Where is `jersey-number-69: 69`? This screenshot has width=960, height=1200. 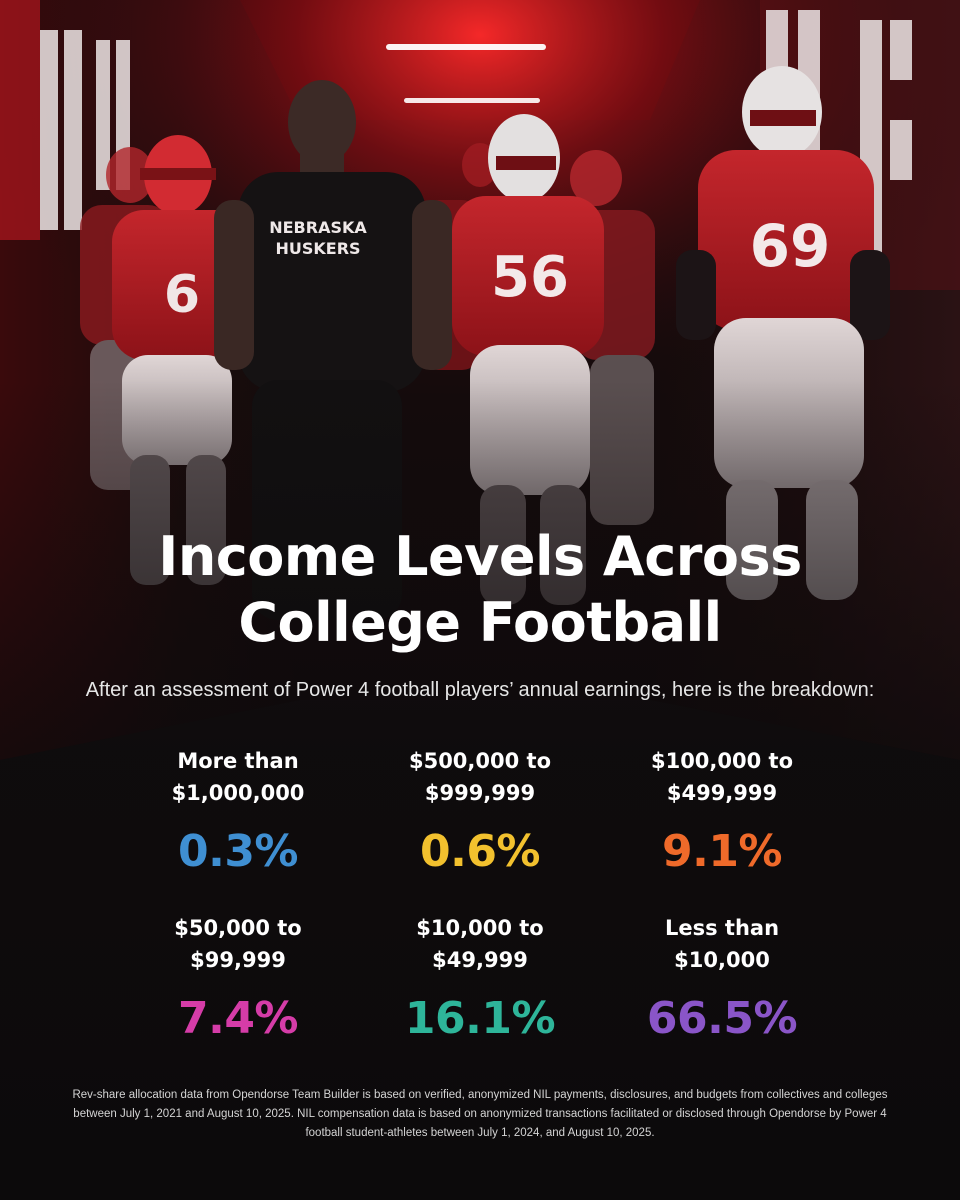
jersey-number-69: 69 is located at coordinates (790, 246).